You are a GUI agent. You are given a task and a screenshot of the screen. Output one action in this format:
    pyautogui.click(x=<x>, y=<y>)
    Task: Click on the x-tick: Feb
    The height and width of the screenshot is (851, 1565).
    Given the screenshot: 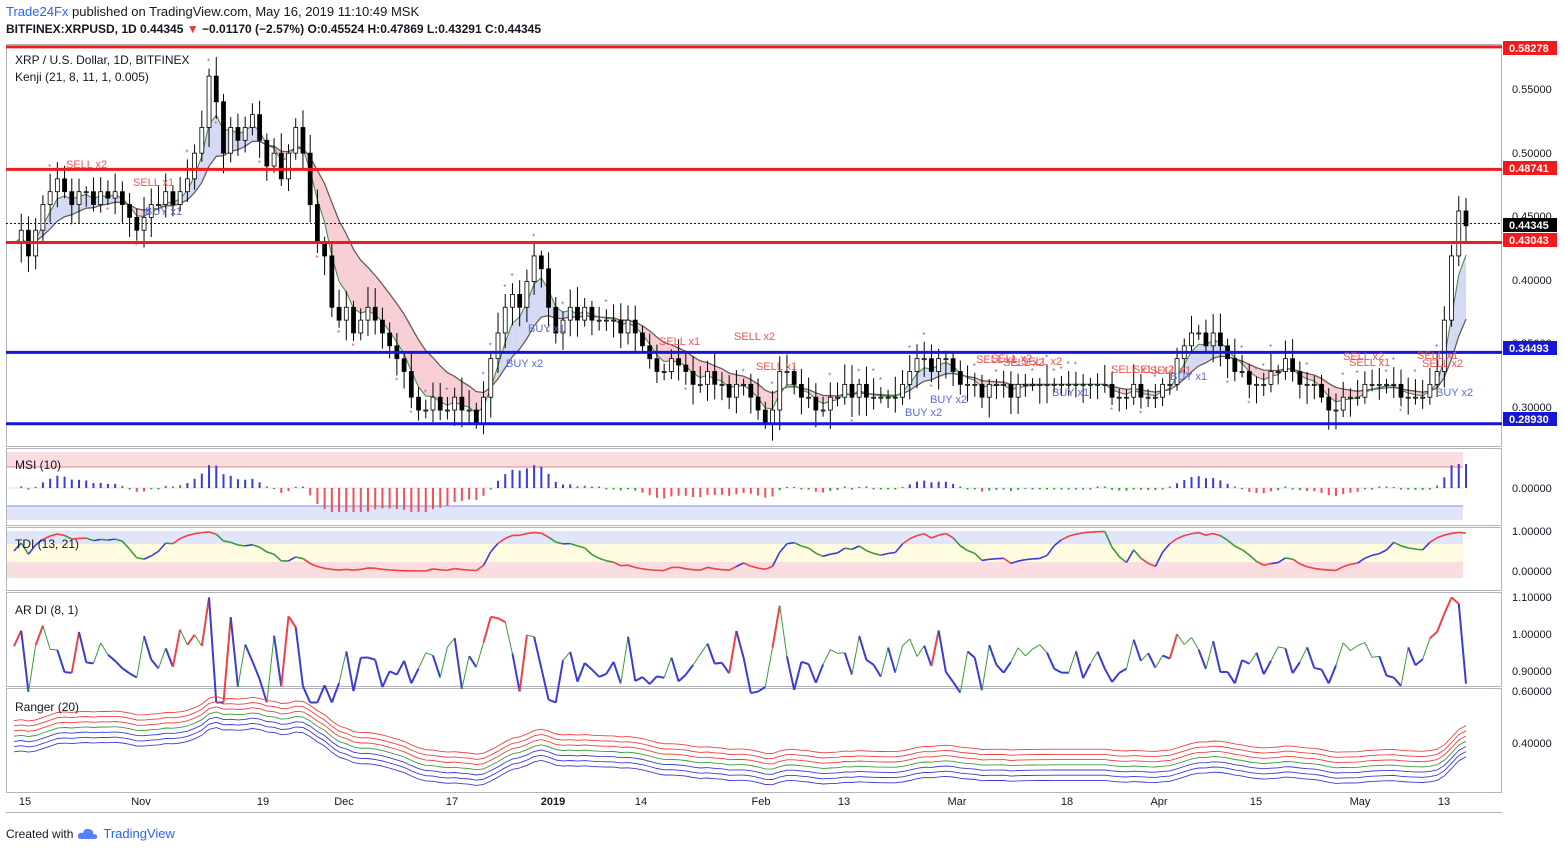 What is the action you would take?
    pyautogui.click(x=761, y=802)
    